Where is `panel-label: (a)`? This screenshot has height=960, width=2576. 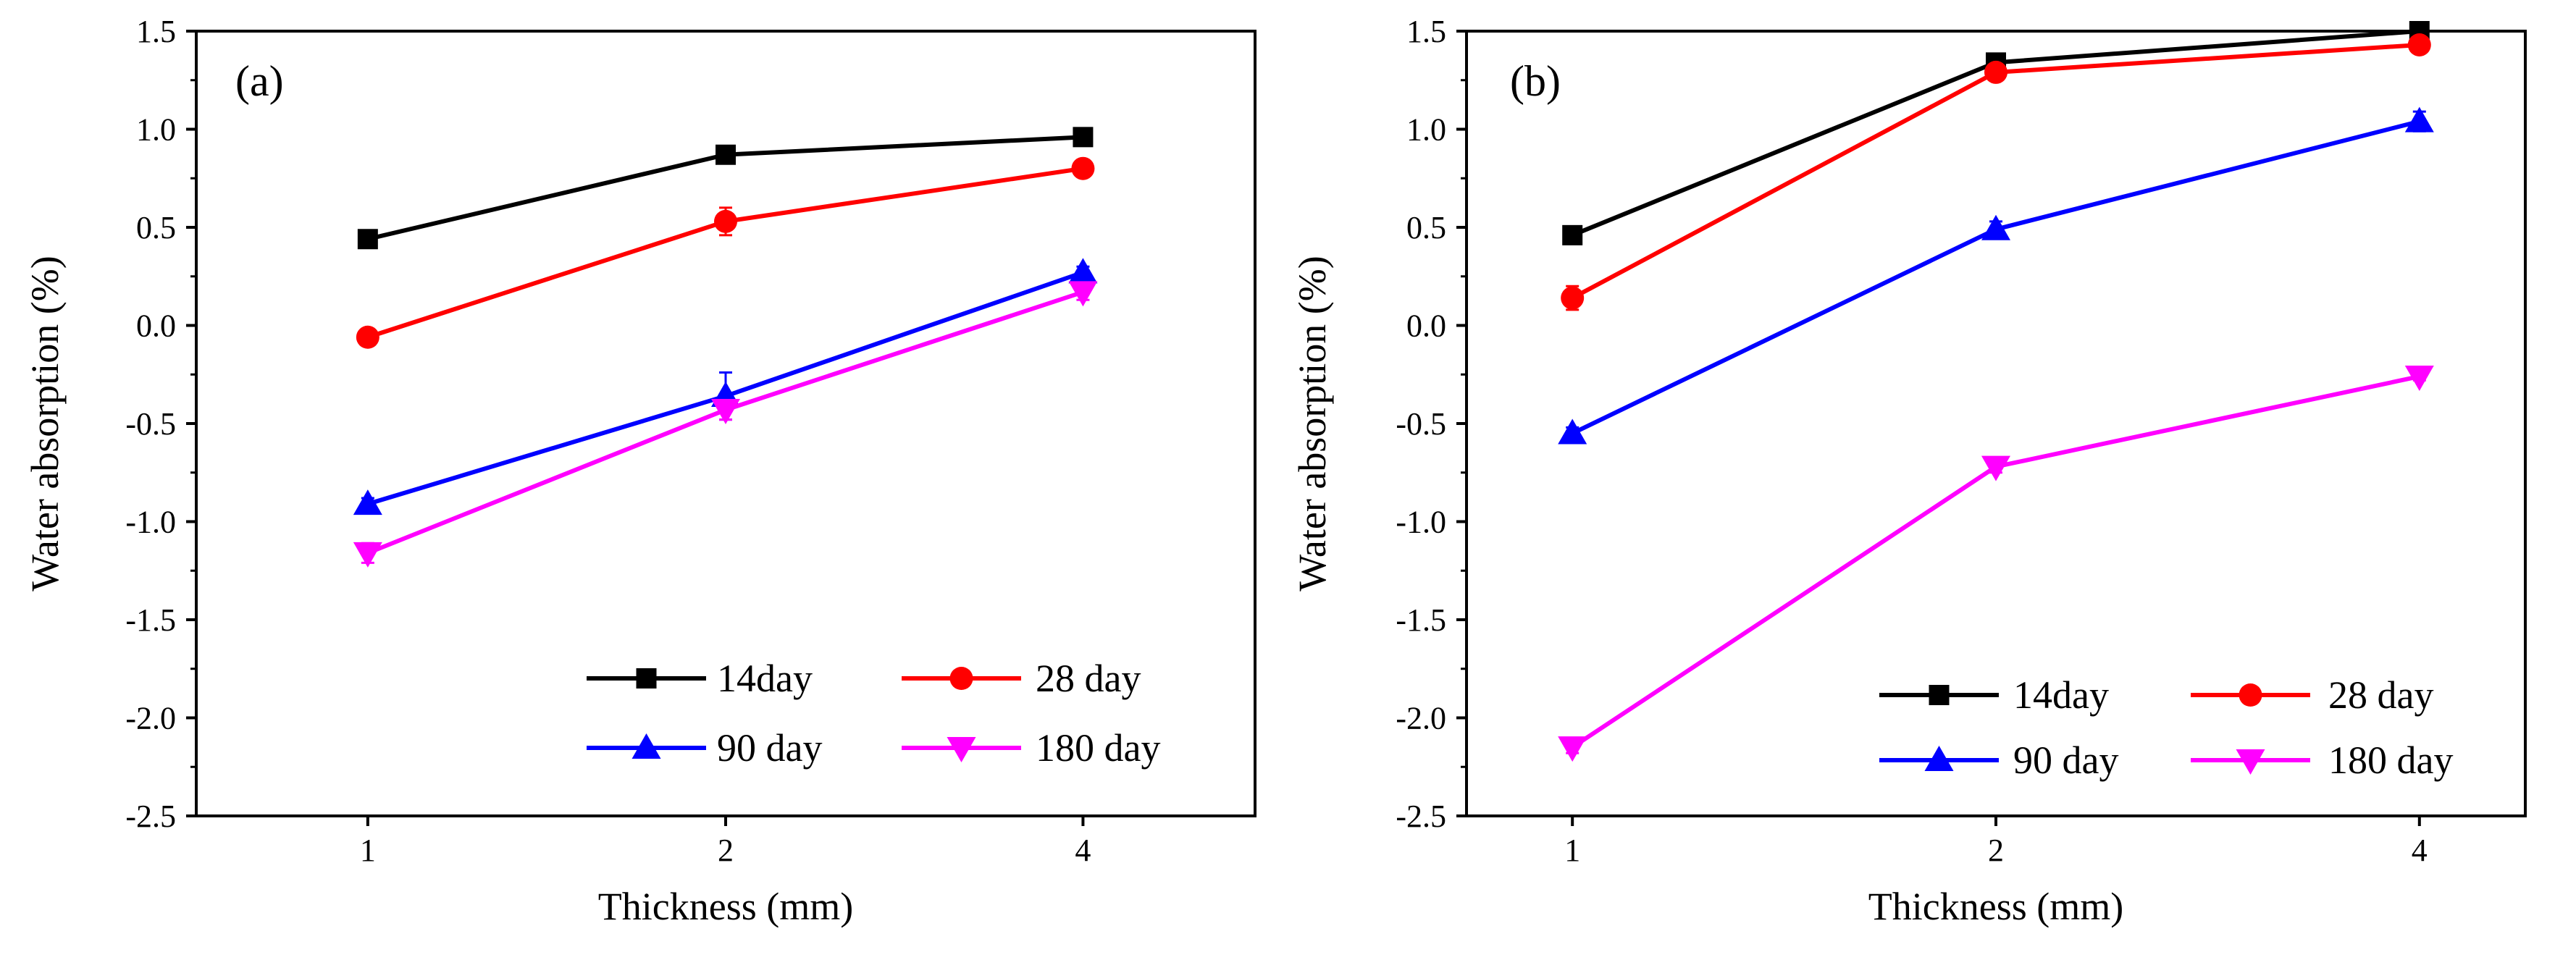
panel-label: (a) is located at coordinates (259, 81).